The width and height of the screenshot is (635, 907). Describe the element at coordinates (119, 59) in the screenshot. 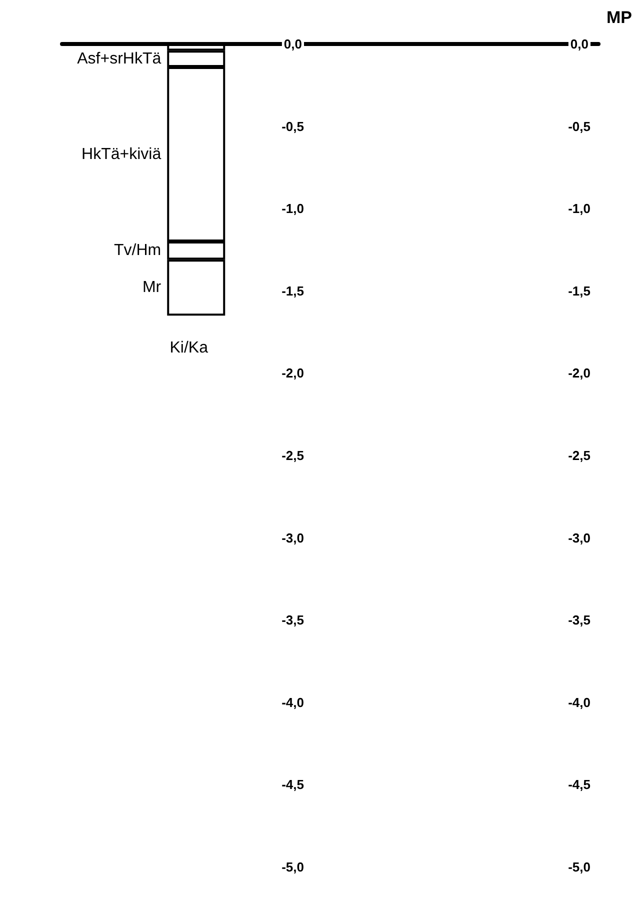

I see `series-label: Asf+srHkTä` at that location.